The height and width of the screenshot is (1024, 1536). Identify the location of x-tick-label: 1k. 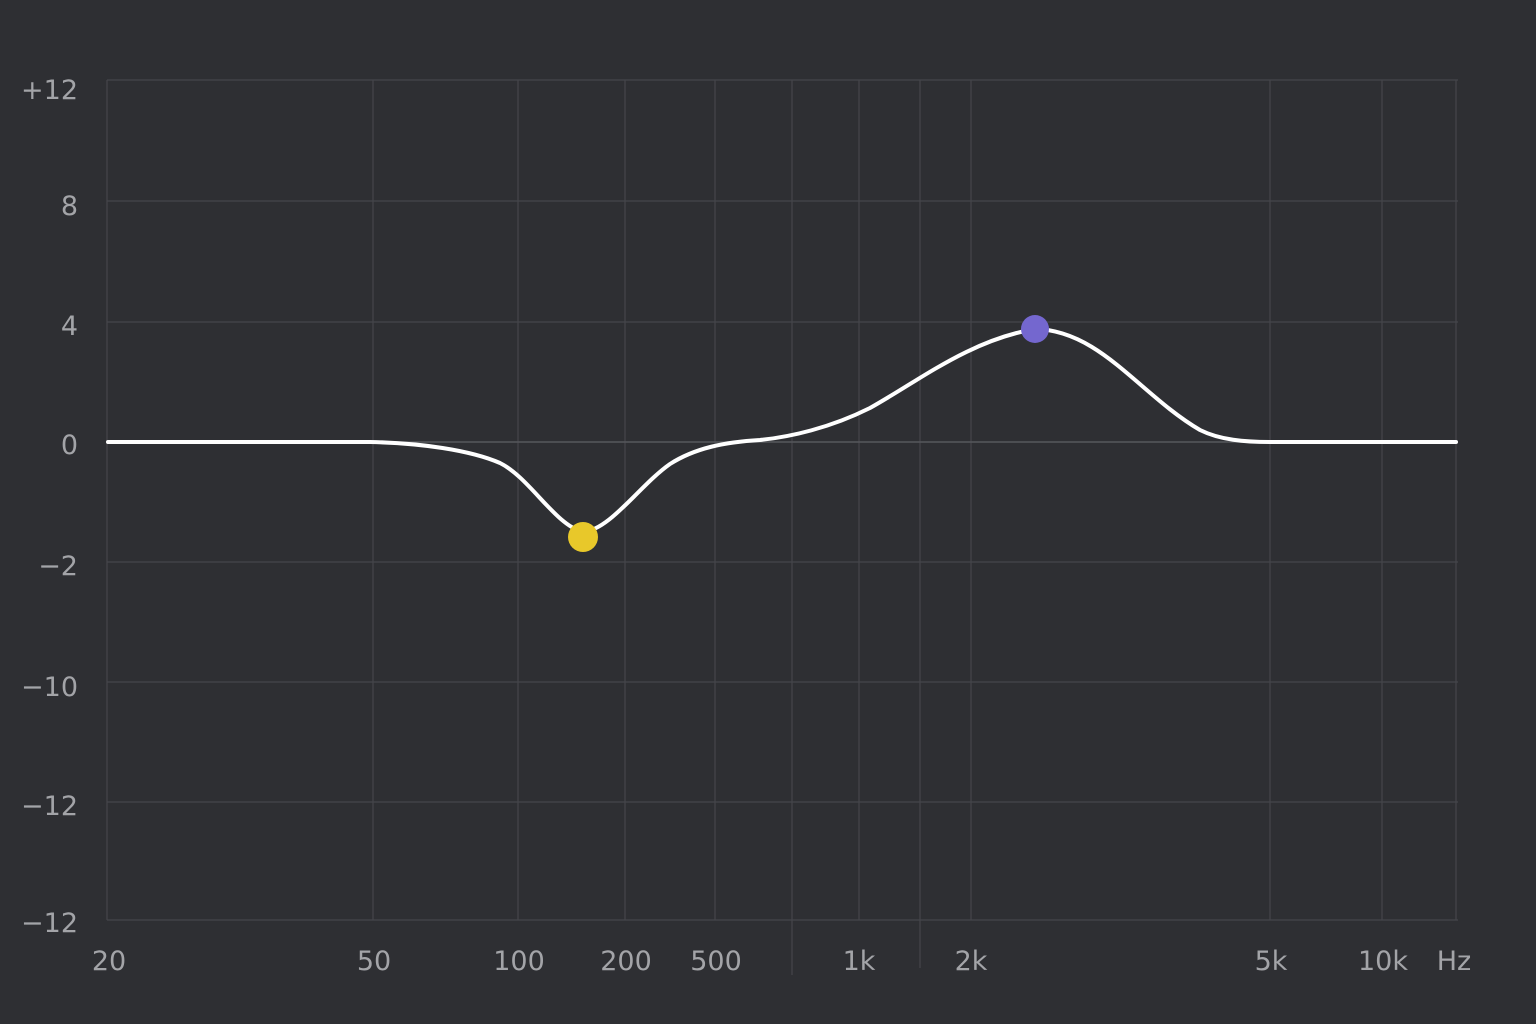
(859, 961).